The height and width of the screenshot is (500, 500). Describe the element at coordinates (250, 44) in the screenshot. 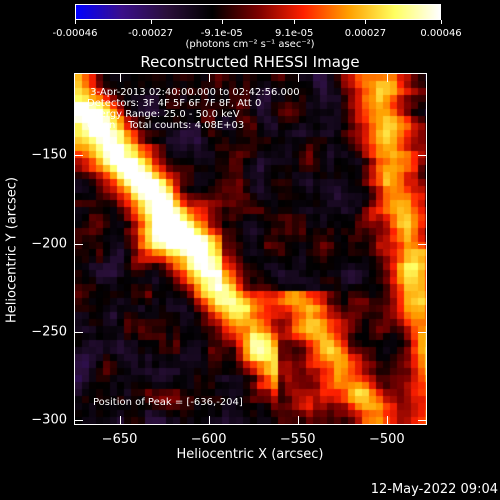

I see `colorbar-units-label: (photons cm⁻² s⁻¹ asec⁻²)` at that location.